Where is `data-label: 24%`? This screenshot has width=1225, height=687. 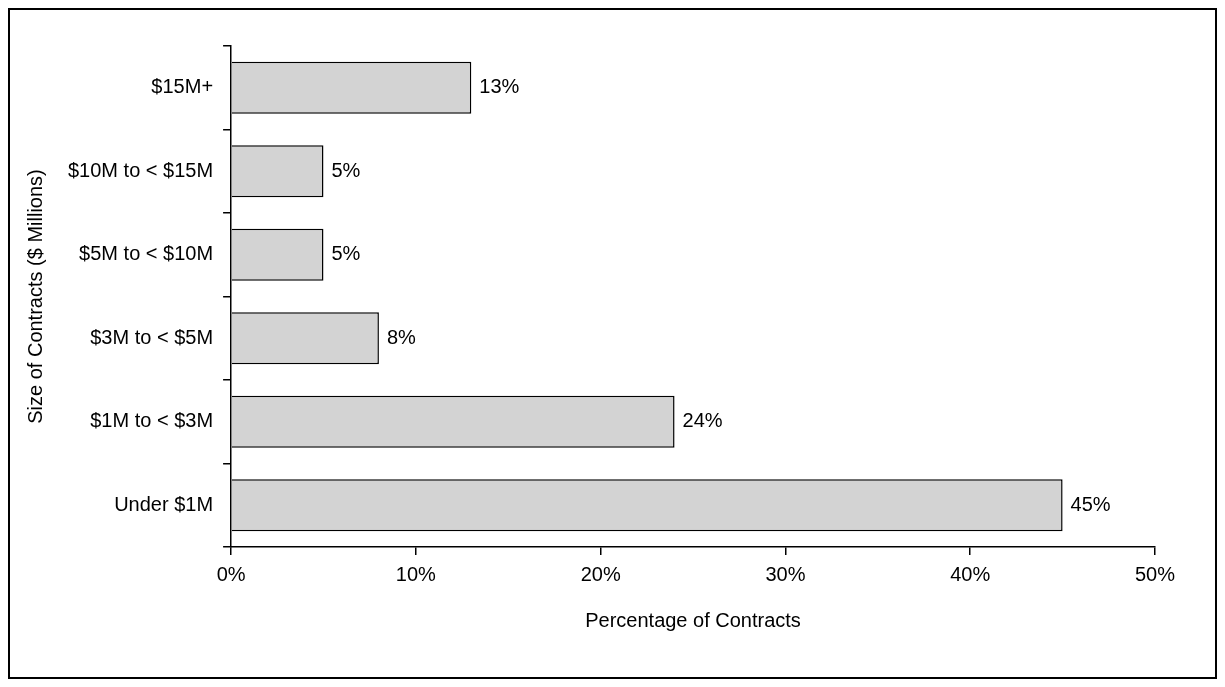 data-label: 24% is located at coordinates (702, 420).